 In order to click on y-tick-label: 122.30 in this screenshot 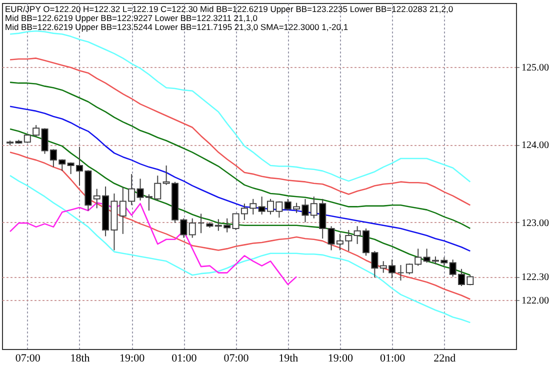, I will do `click(535, 278)`.